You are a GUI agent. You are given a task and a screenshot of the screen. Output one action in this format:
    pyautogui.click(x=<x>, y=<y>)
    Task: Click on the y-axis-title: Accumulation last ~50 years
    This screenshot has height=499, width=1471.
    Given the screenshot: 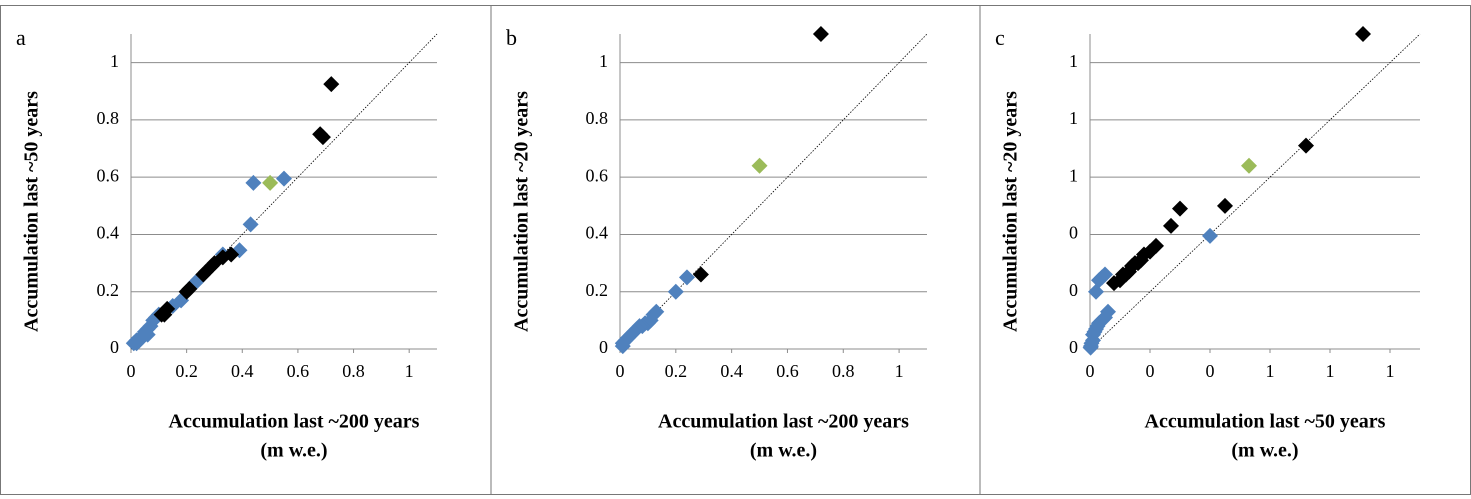 What is the action you would take?
    pyautogui.click(x=32, y=211)
    